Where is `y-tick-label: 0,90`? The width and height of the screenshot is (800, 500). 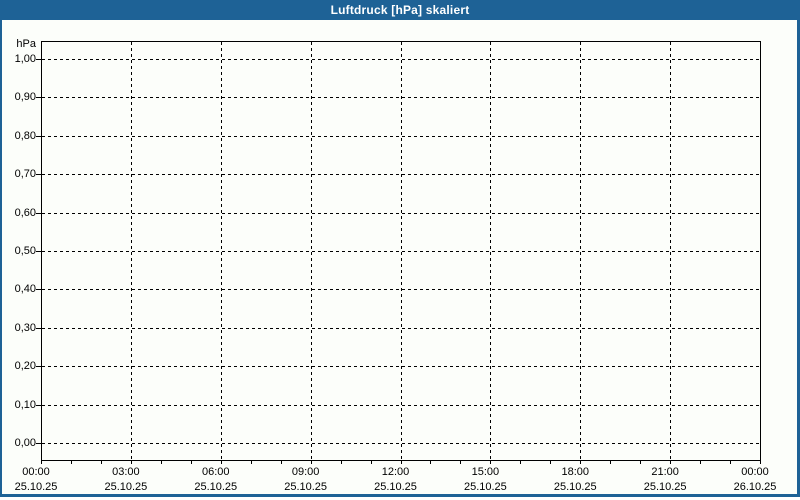 y-tick-label: 0,90 is located at coordinates (25, 97).